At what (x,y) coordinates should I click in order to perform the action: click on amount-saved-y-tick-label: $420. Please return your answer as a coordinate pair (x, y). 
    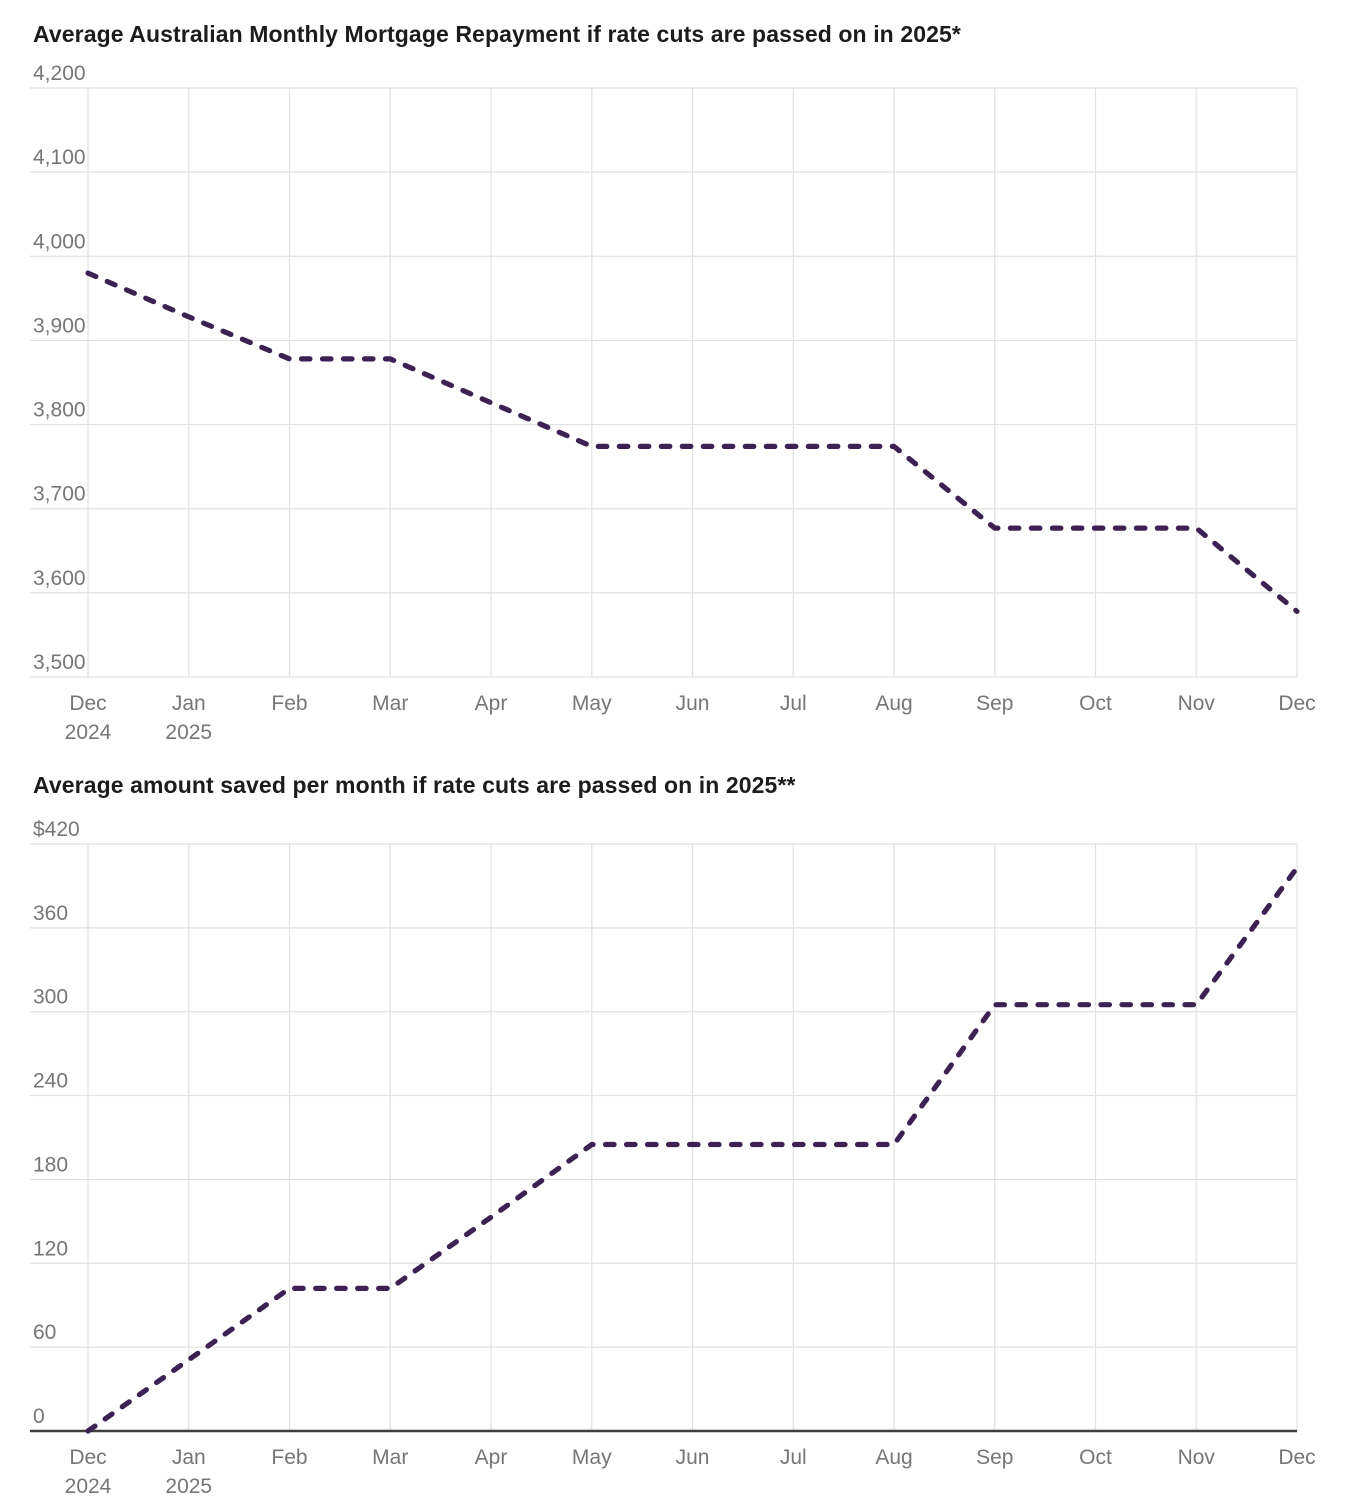
    Looking at the image, I should click on (56, 829).